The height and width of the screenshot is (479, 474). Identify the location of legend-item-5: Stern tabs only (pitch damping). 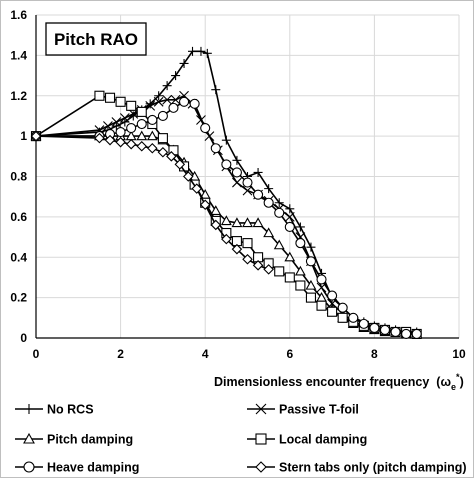
(357, 468).